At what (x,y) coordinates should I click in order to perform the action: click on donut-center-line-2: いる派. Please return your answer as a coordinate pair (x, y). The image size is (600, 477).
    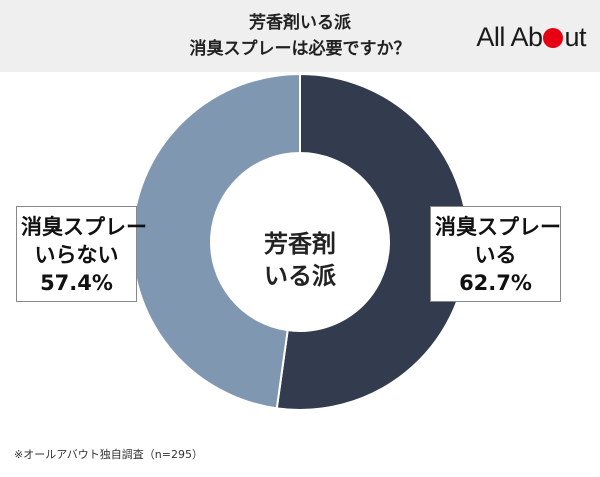
    Looking at the image, I should click on (300, 276).